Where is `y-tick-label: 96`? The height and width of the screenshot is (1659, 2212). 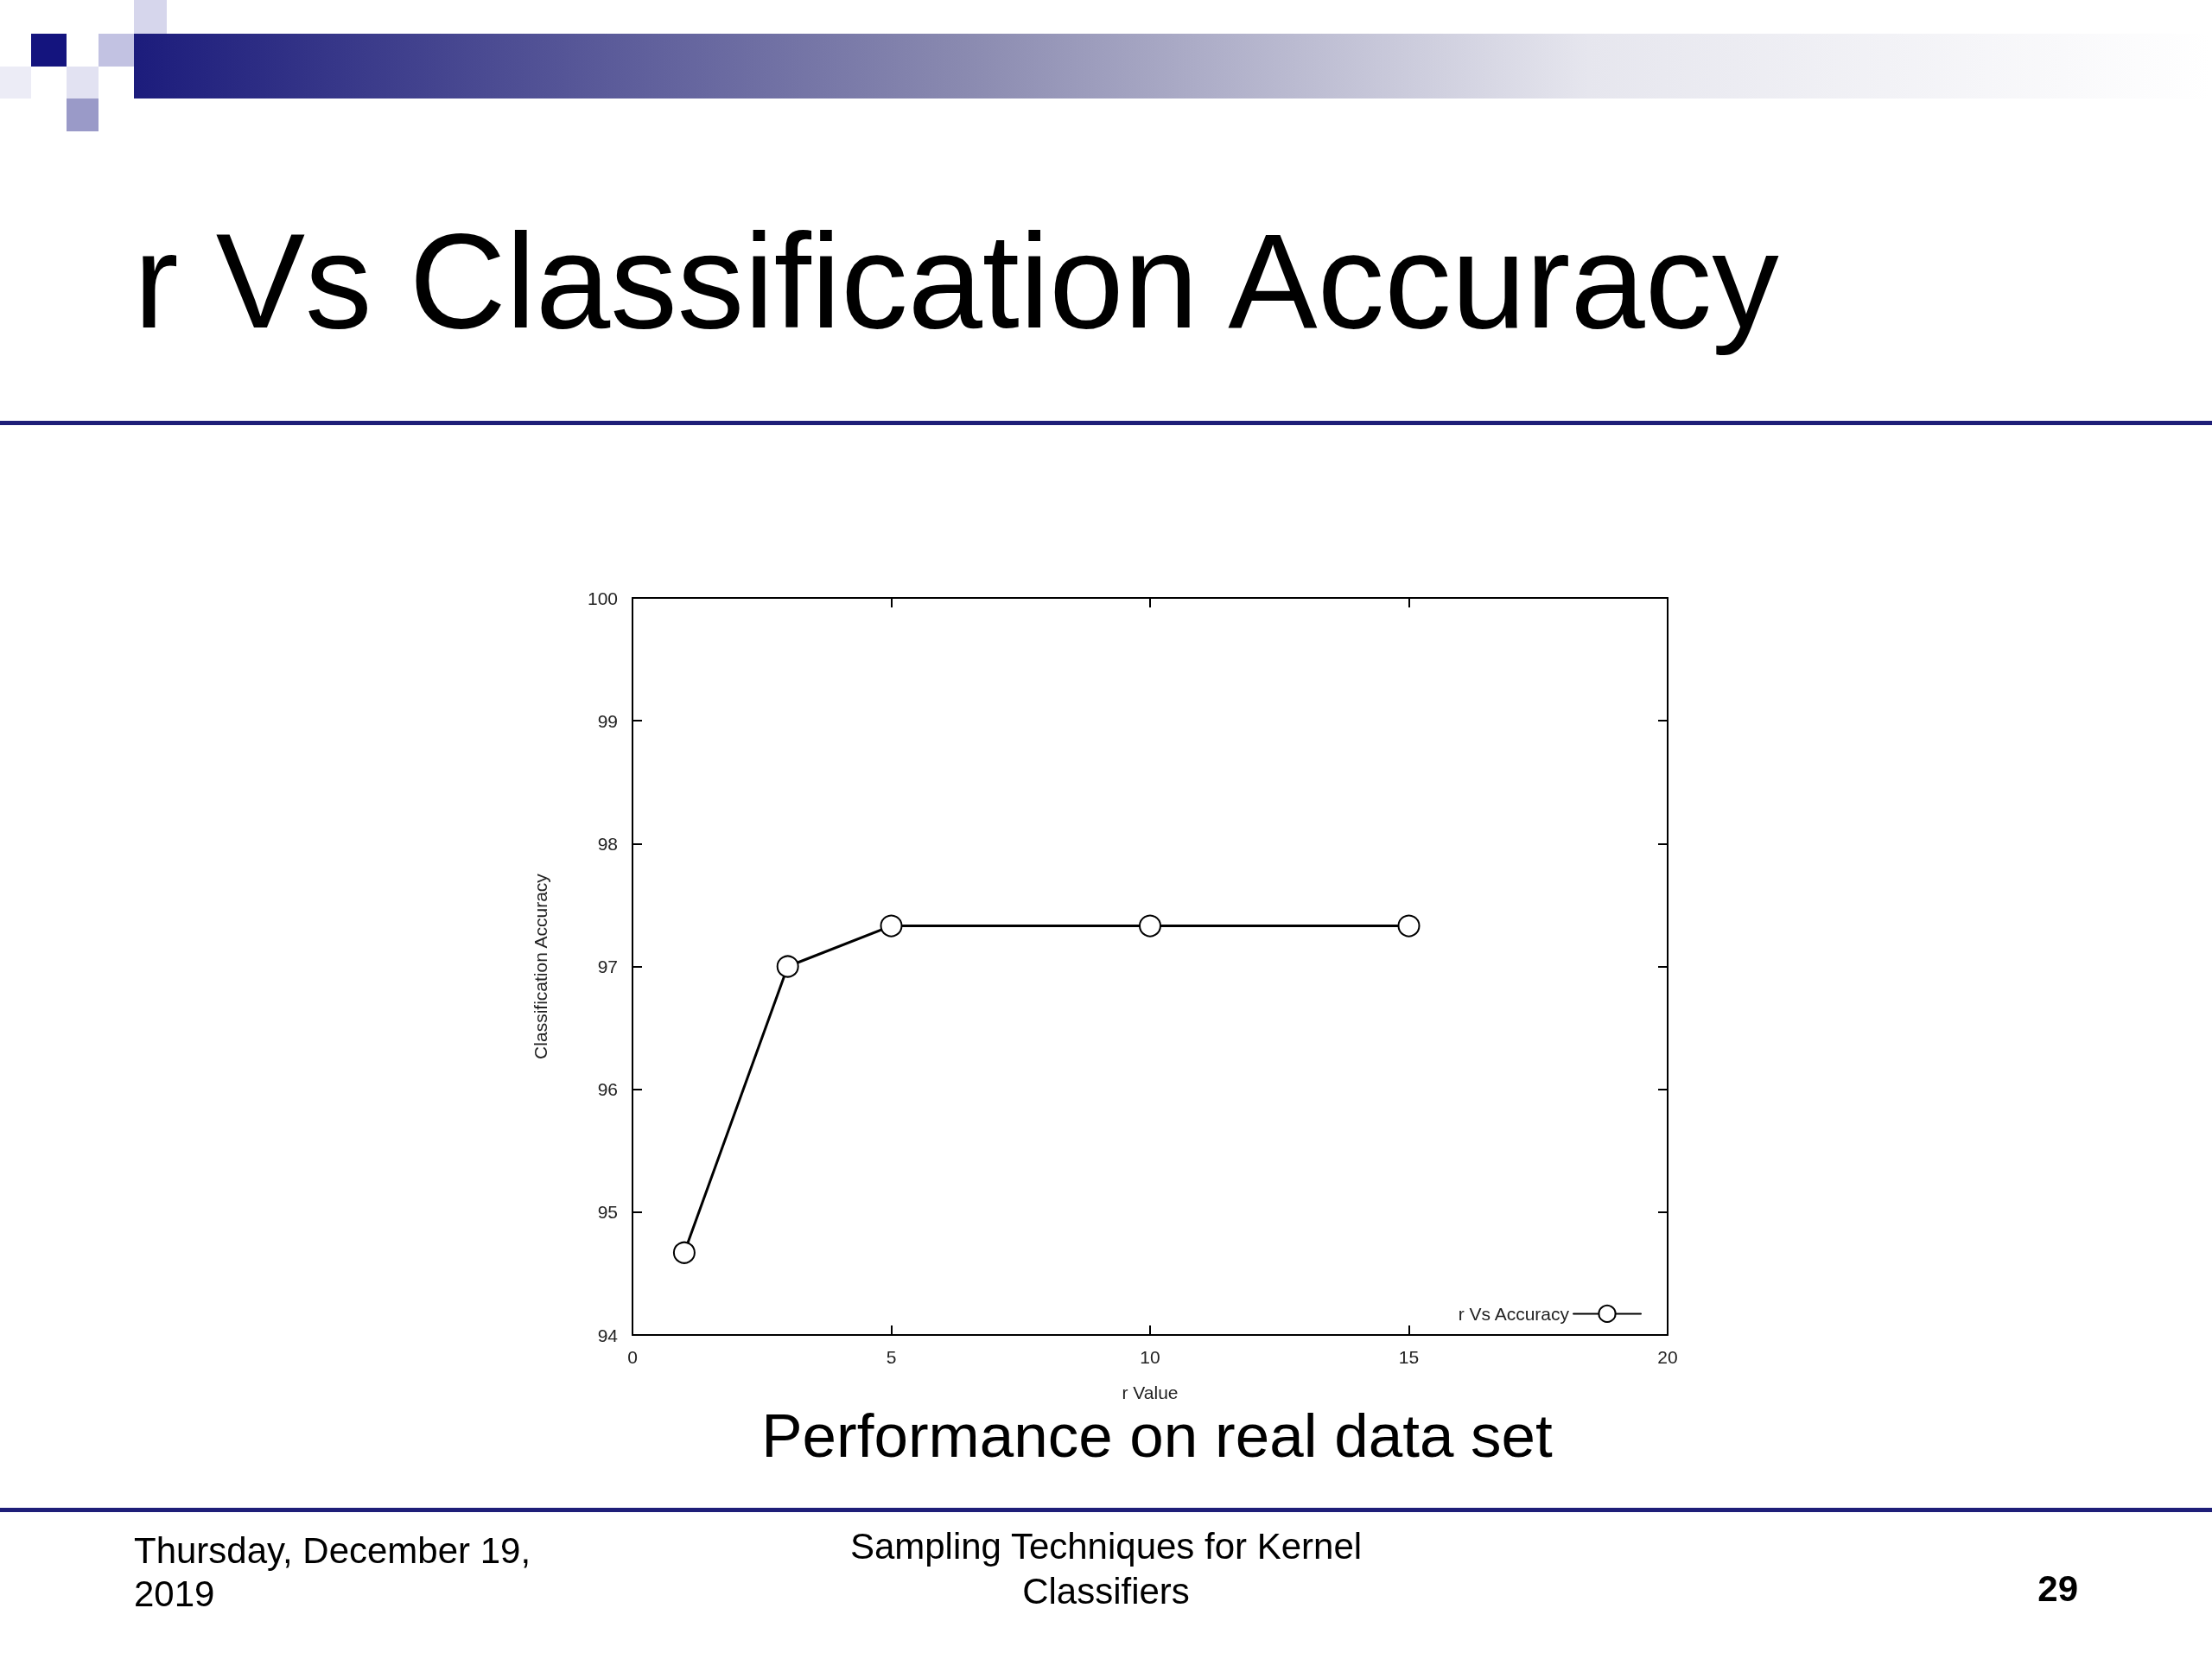 y-tick-label: 96 is located at coordinates (607, 1089).